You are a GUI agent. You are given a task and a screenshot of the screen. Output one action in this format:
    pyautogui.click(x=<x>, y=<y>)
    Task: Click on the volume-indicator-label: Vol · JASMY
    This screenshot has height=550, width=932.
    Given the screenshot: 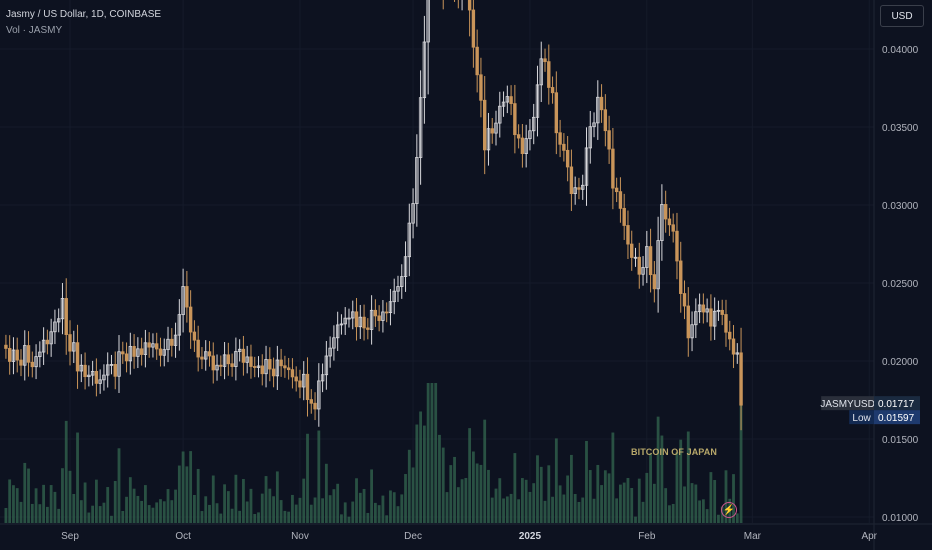 What is the action you would take?
    pyautogui.click(x=34, y=30)
    